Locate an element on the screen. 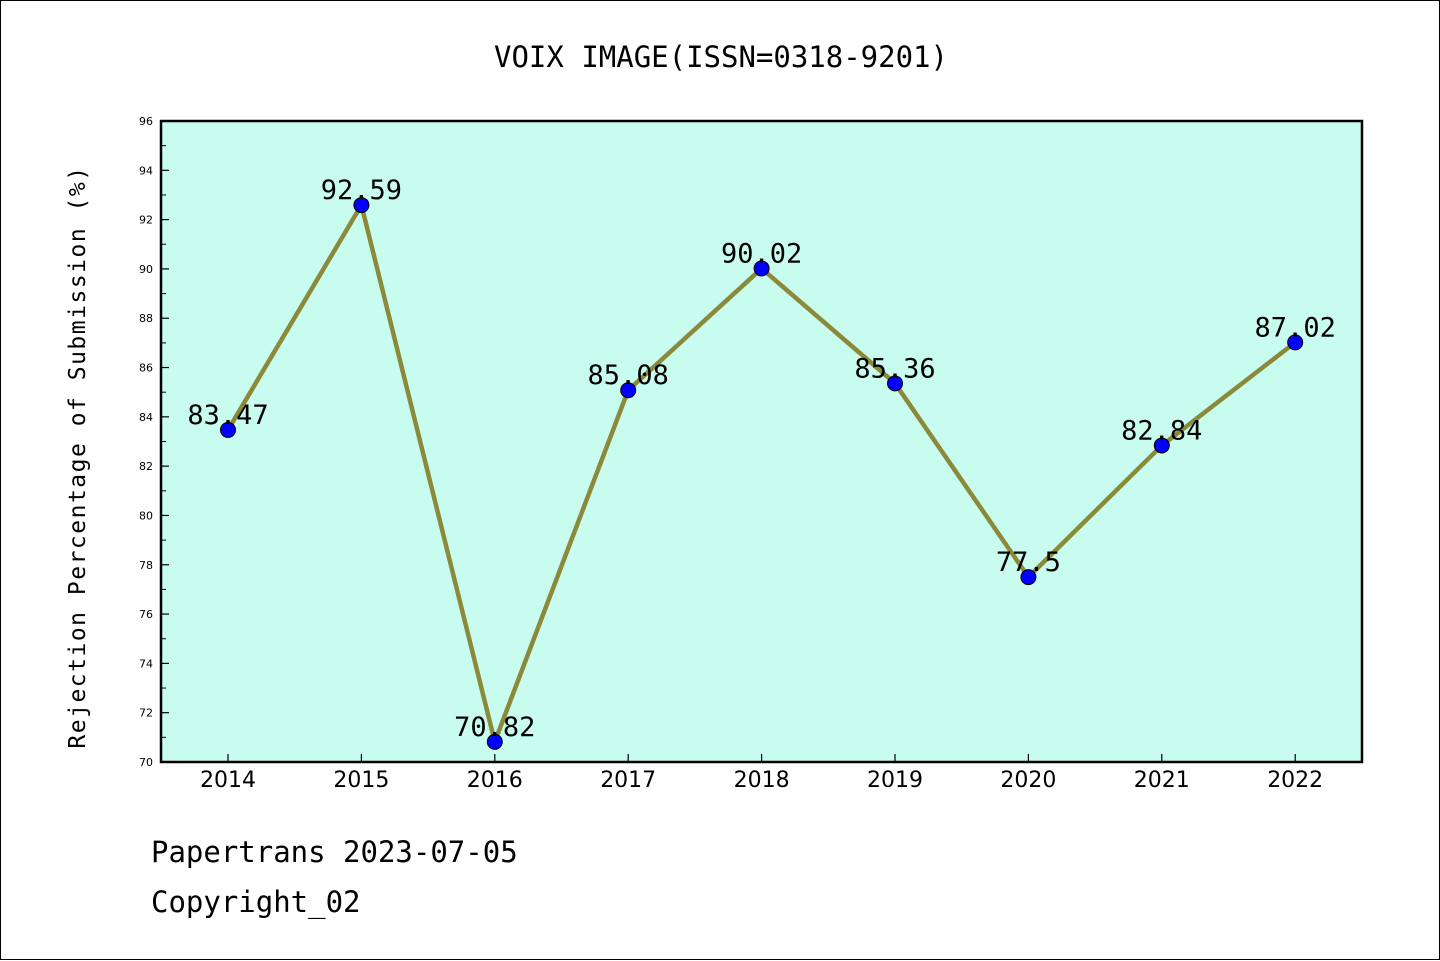  x-tick-label: 2020 is located at coordinates (1028, 780).